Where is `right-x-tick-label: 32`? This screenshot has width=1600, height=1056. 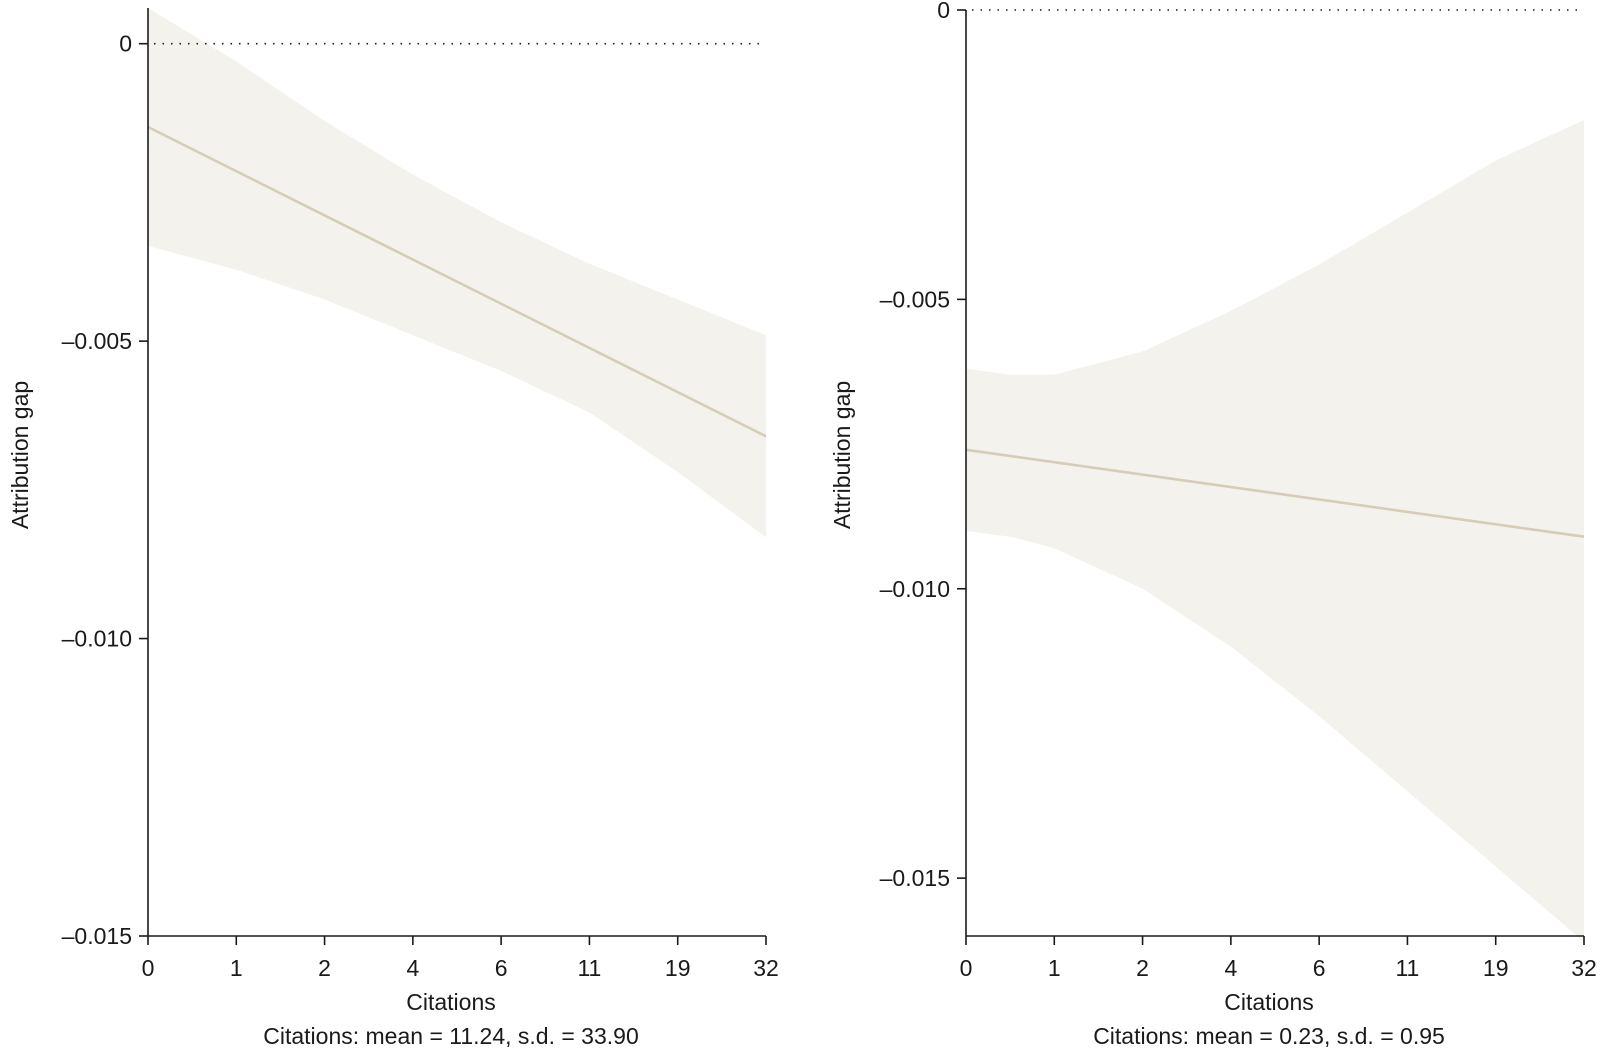 right-x-tick-label: 32 is located at coordinates (1584, 968).